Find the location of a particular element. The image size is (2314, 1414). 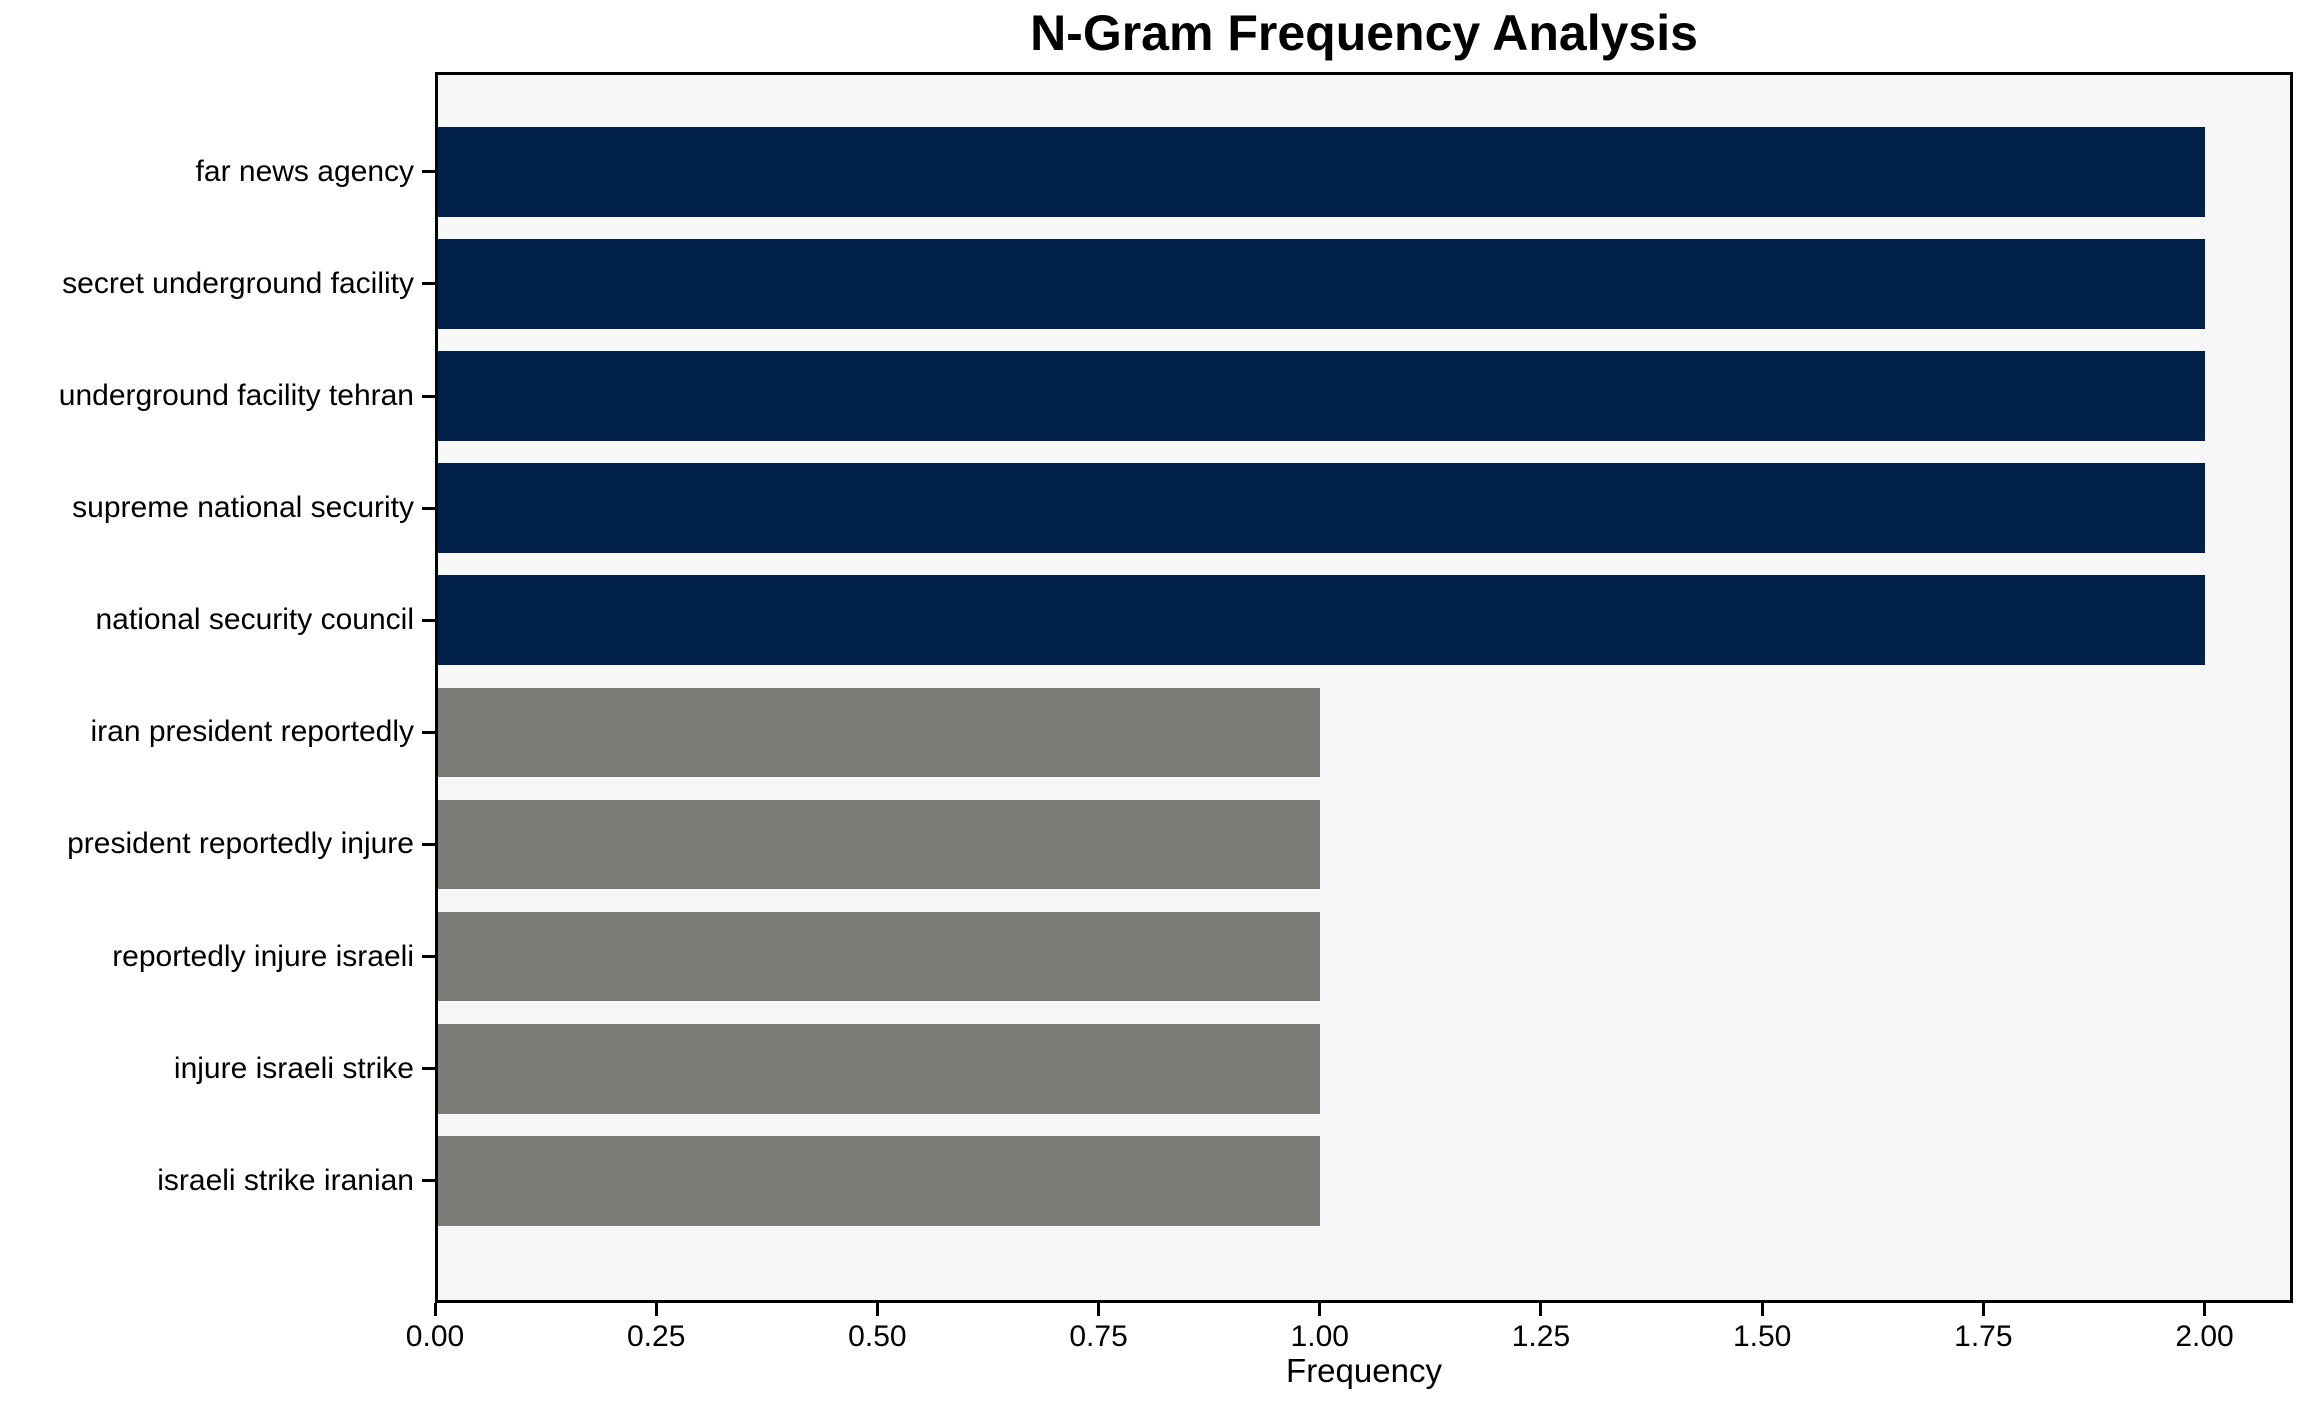

x-tick-label: 0.25 is located at coordinates (656, 1336).